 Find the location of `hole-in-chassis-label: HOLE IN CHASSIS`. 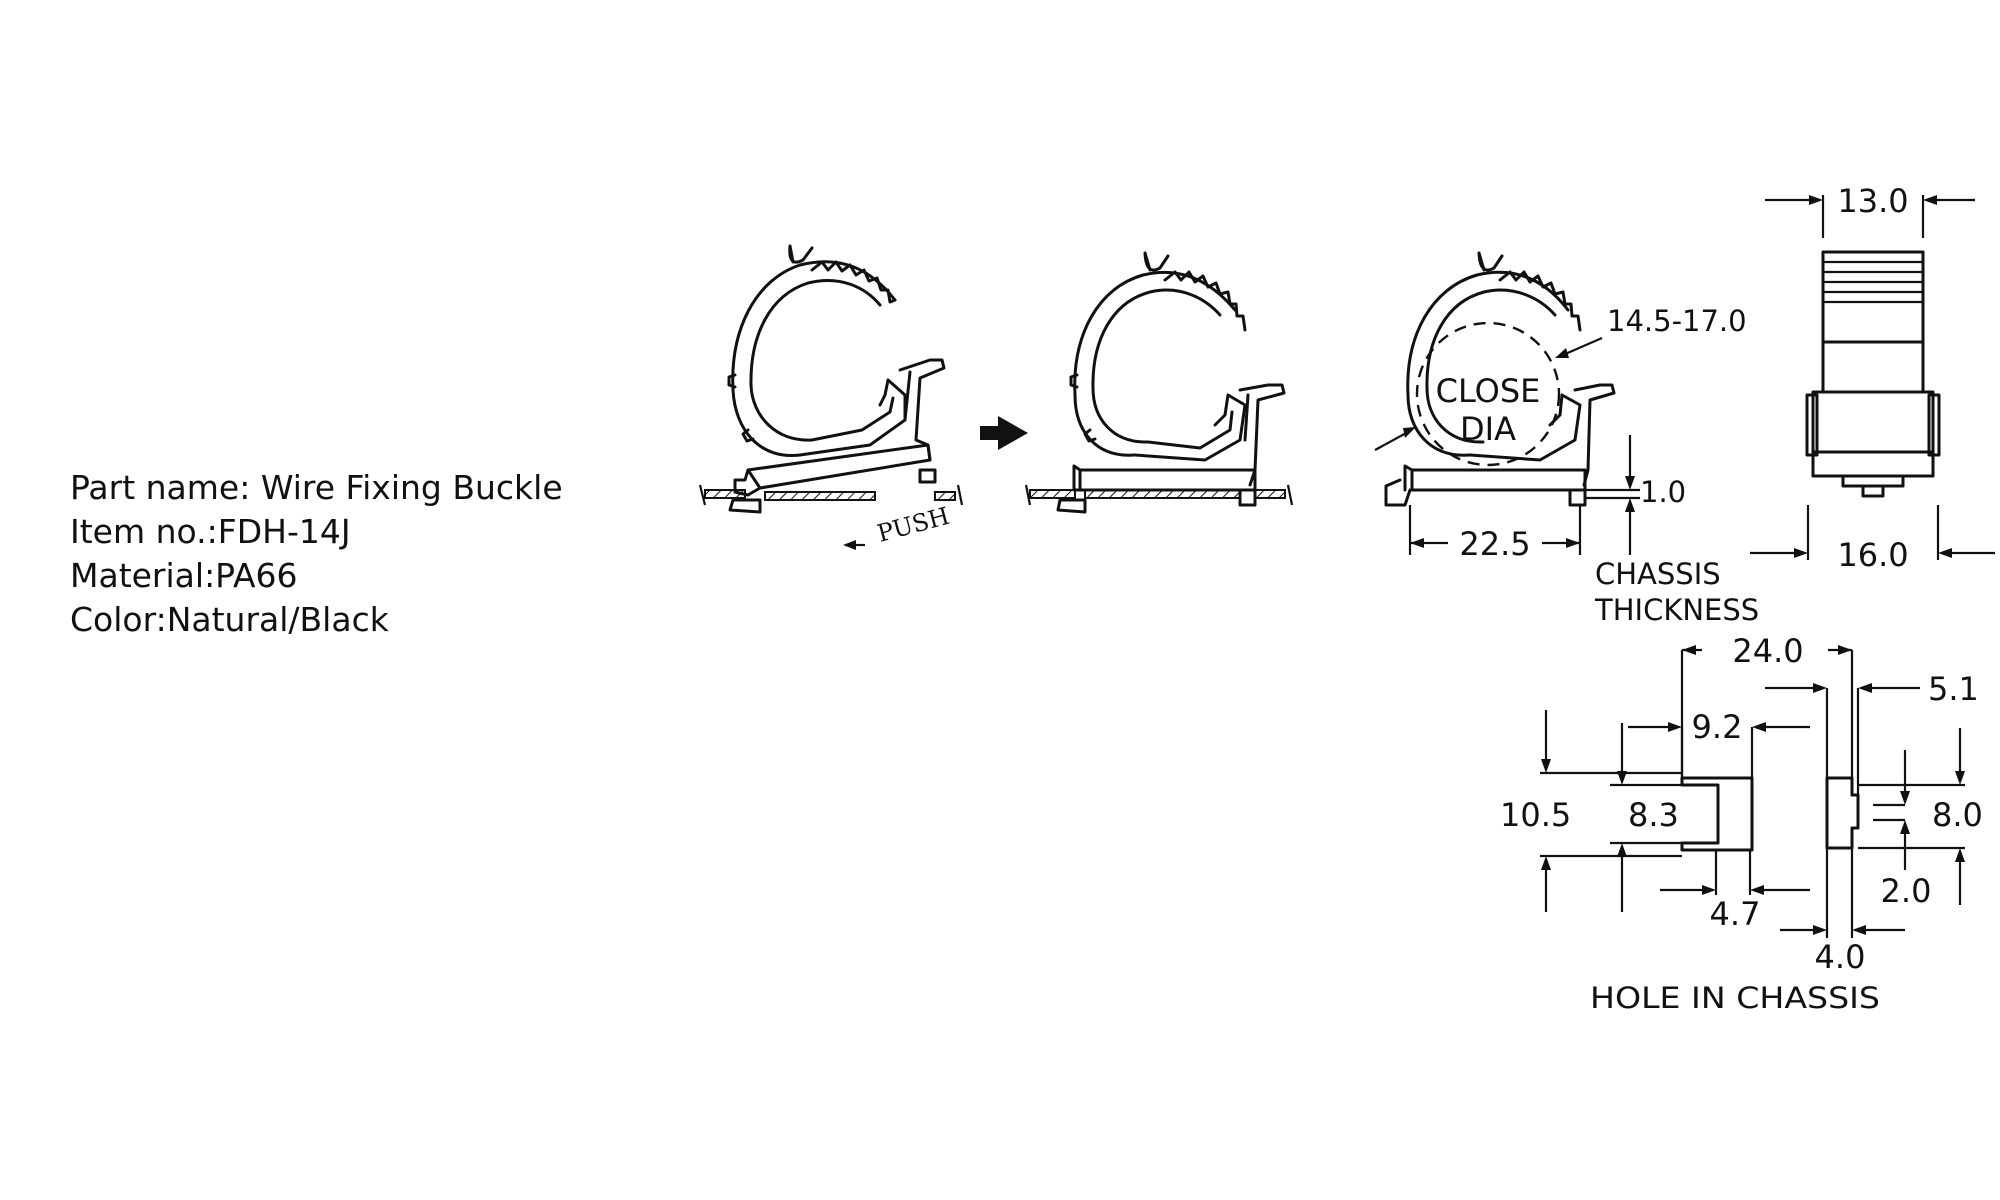

hole-in-chassis-label: HOLE IN CHASSIS is located at coordinates (1735, 998).